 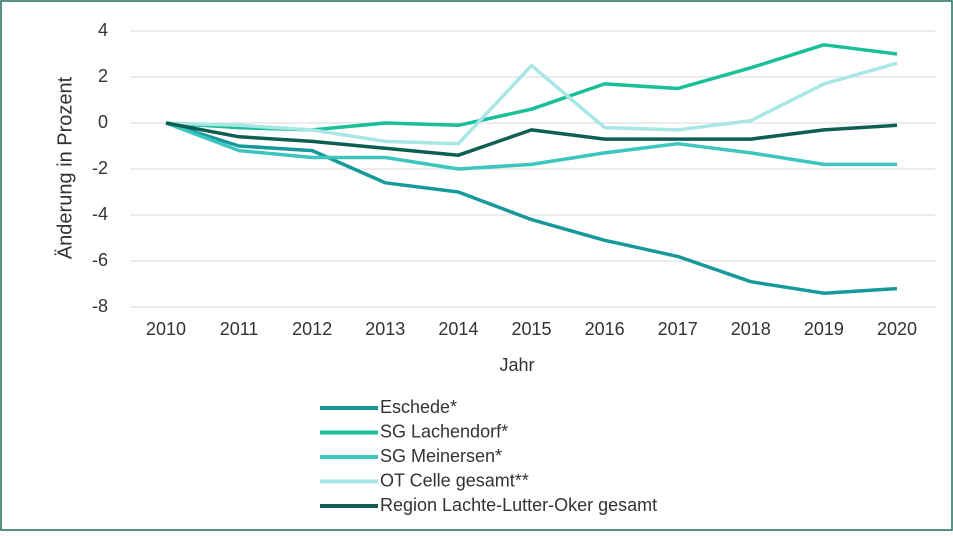 I want to click on y-tick-label: 0, so click(x=103, y=122).